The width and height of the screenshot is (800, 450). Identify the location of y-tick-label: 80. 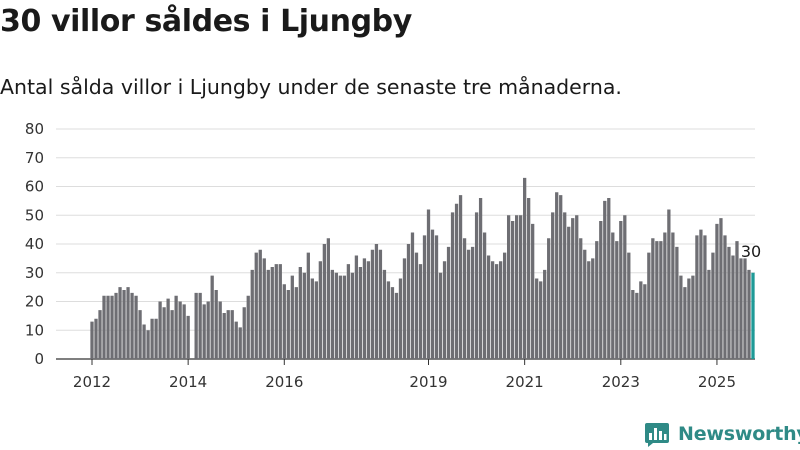
(34, 129).